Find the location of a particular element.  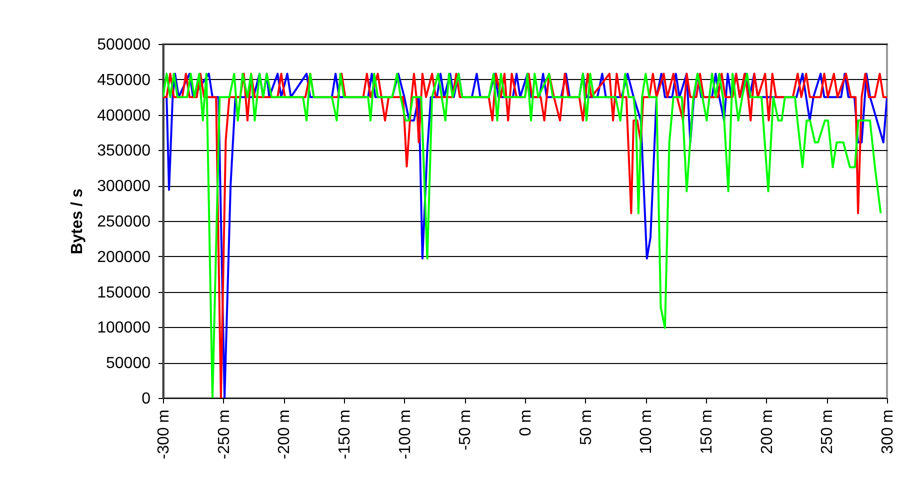

x-tick-label: -300 m is located at coordinates (164, 435).